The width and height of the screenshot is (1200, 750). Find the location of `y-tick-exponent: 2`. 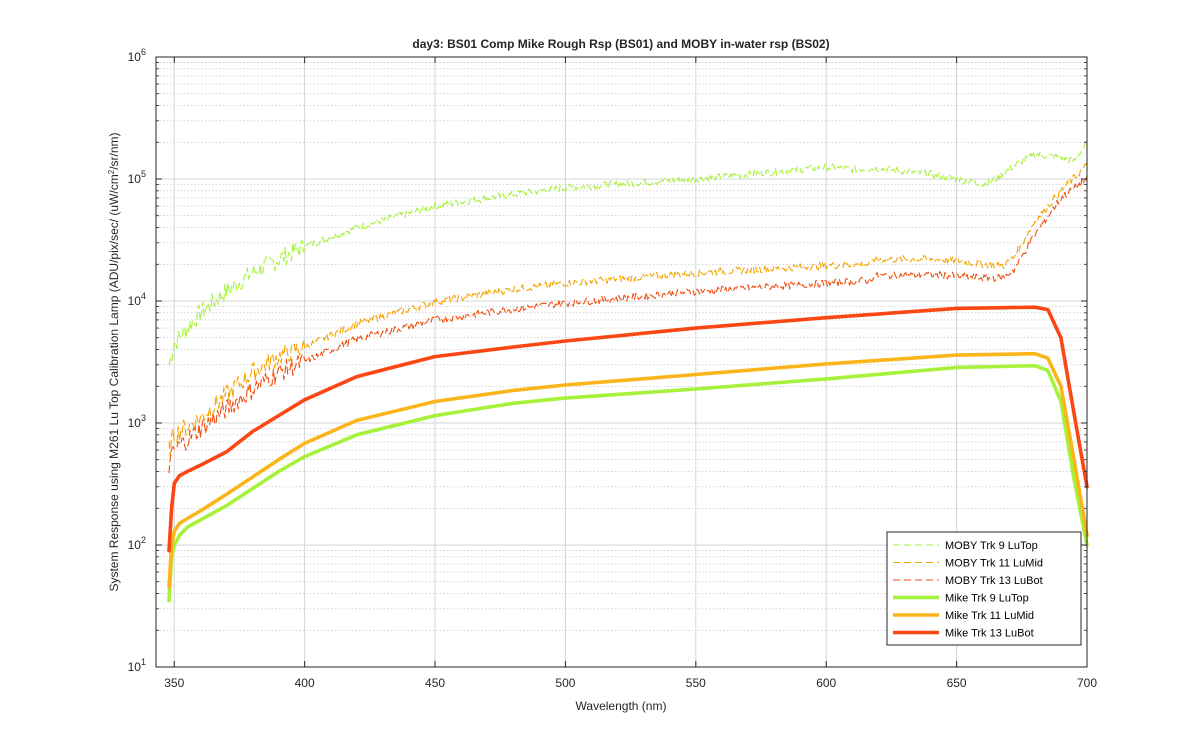

y-tick-exponent: 2 is located at coordinates (143, 540).